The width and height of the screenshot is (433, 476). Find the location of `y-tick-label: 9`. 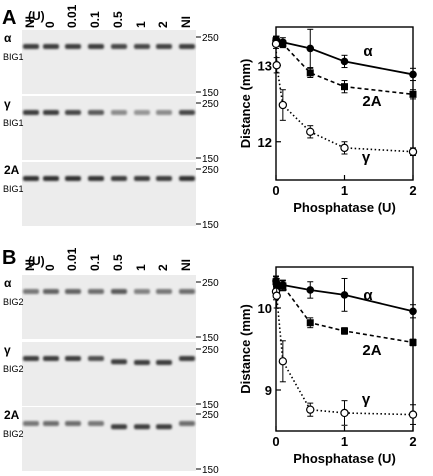

y-tick-label: 9 is located at coordinates (268, 390).